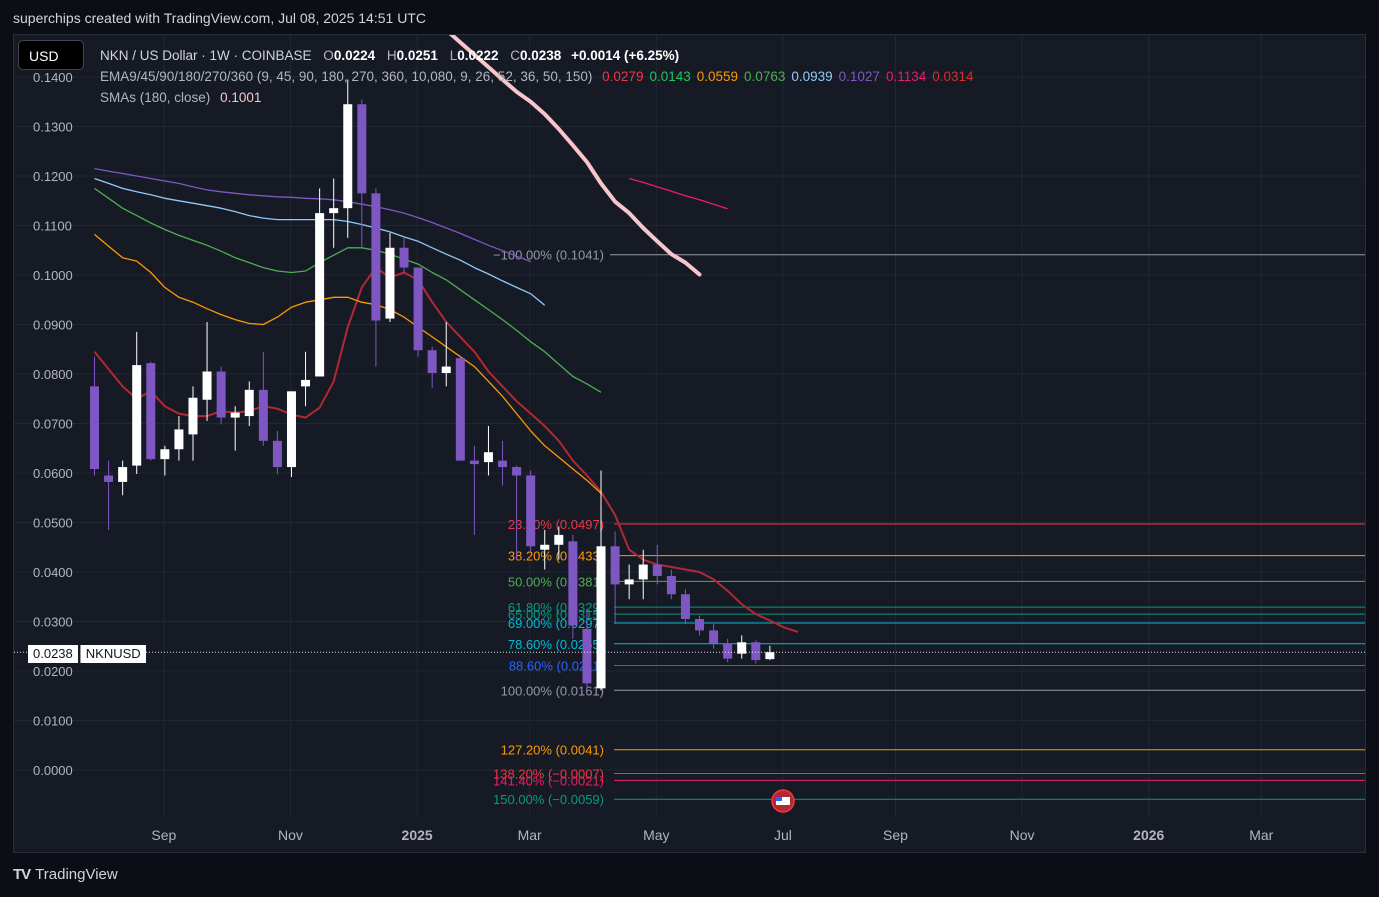 The image size is (1379, 897). Describe the element at coordinates (717, 76) in the screenshot. I see `ema-legend-value-2: 0.0559` at that location.